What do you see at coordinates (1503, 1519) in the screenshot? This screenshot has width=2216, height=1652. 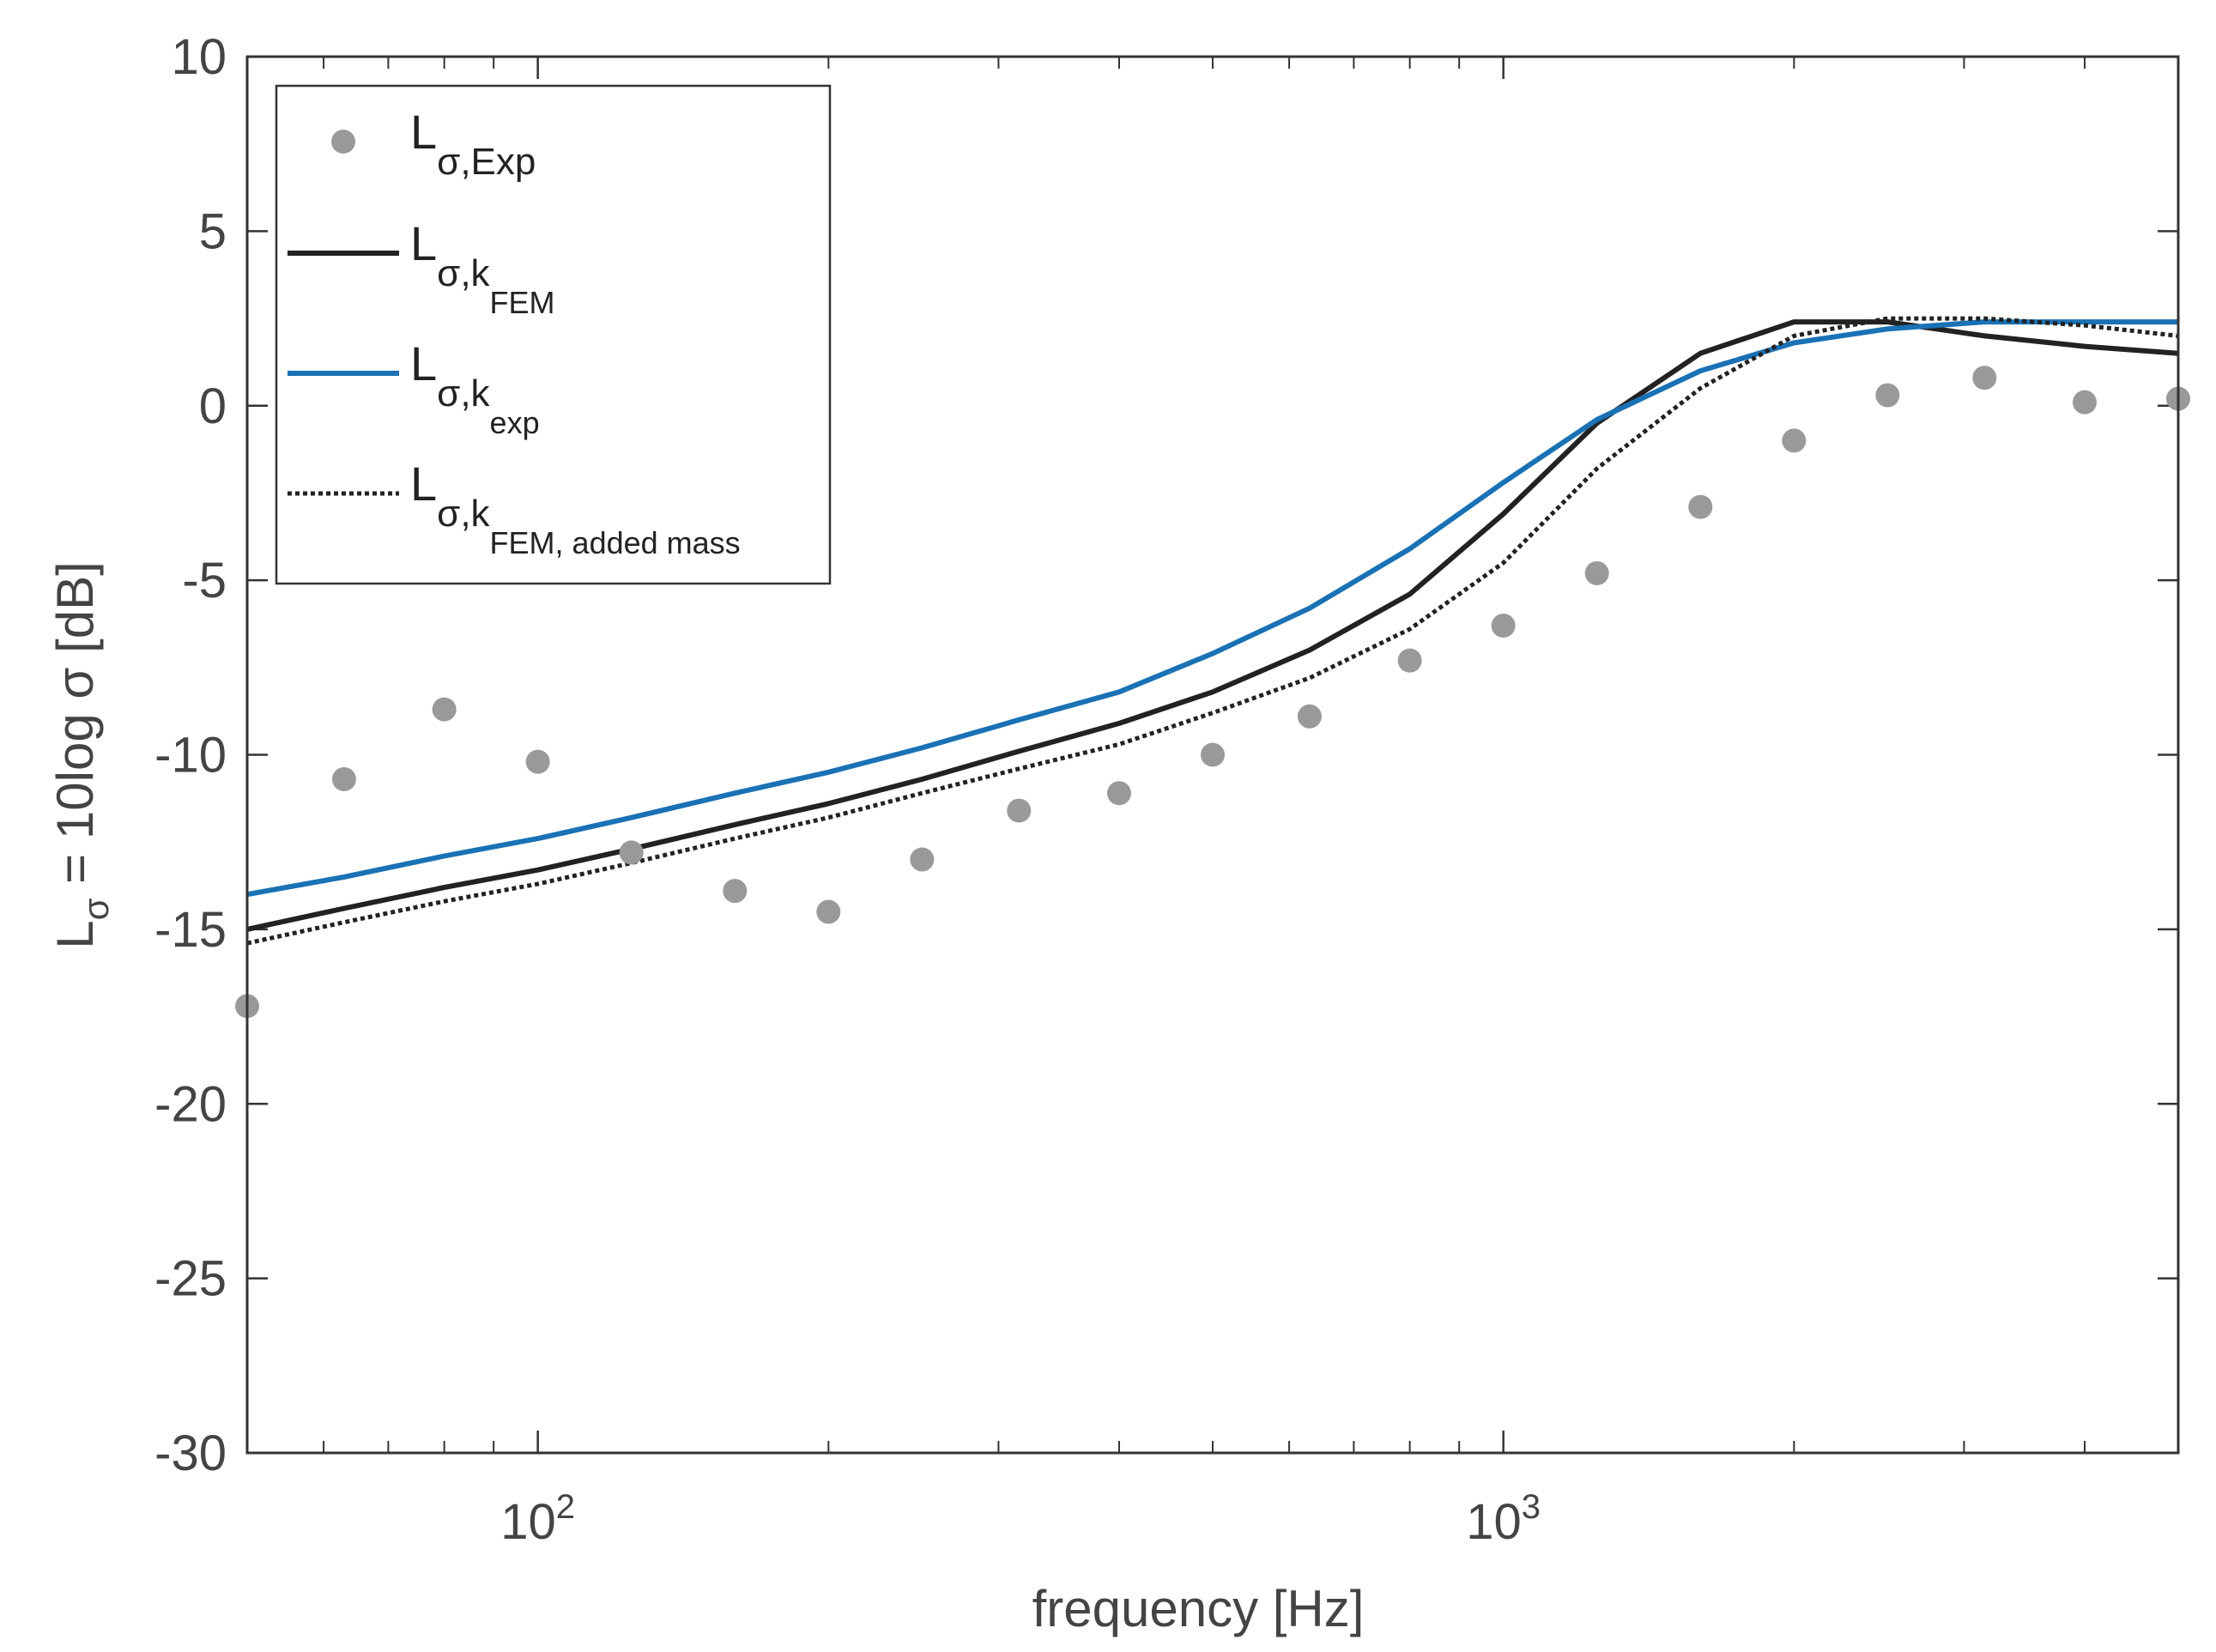 I see `x-tick-label: 10³` at bounding box center [1503, 1519].